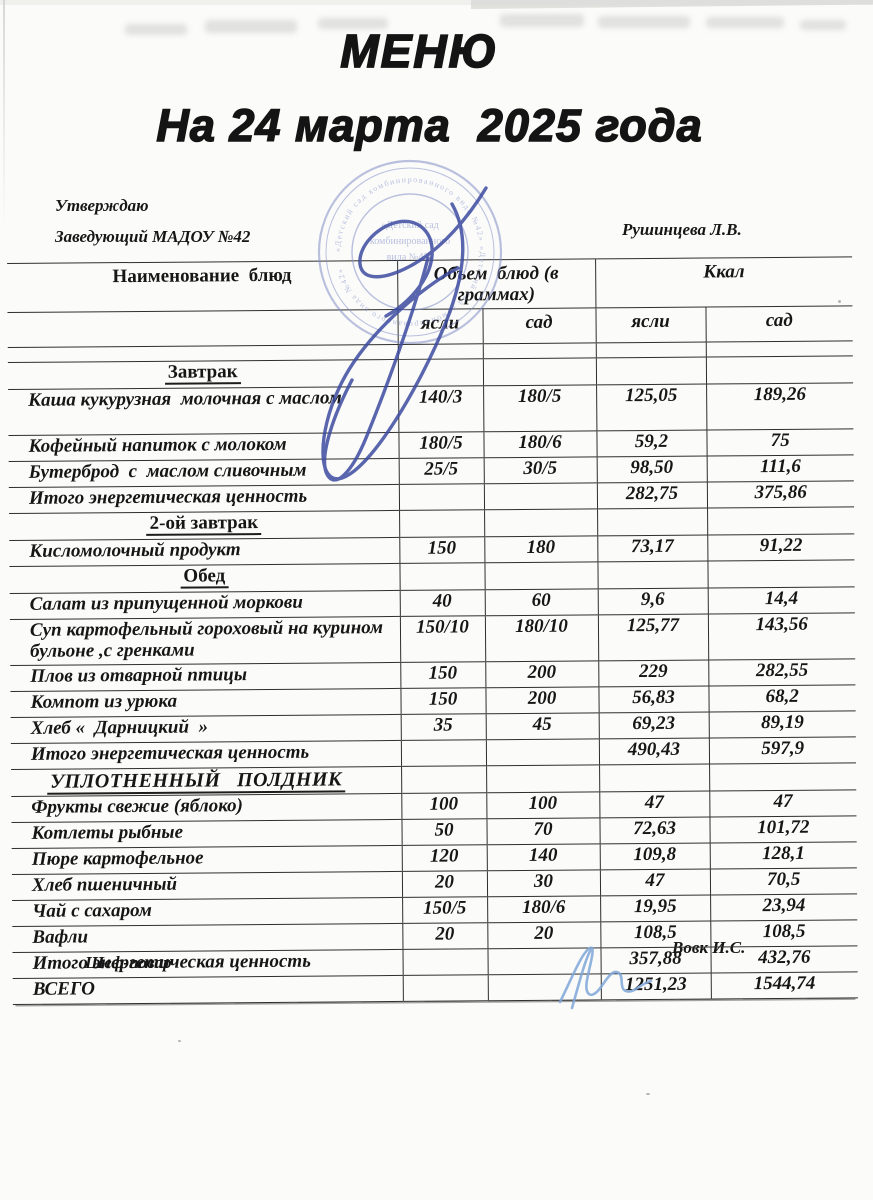  I want to click on dish-name: Кисломолочный продукт, so click(204, 552).